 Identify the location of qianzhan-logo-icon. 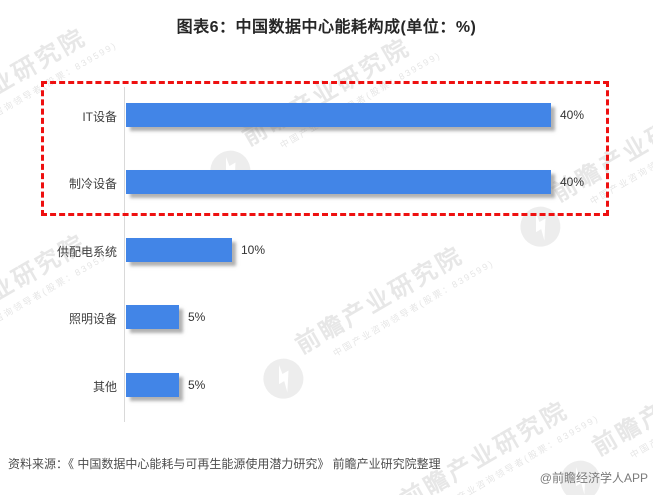
(283, 378).